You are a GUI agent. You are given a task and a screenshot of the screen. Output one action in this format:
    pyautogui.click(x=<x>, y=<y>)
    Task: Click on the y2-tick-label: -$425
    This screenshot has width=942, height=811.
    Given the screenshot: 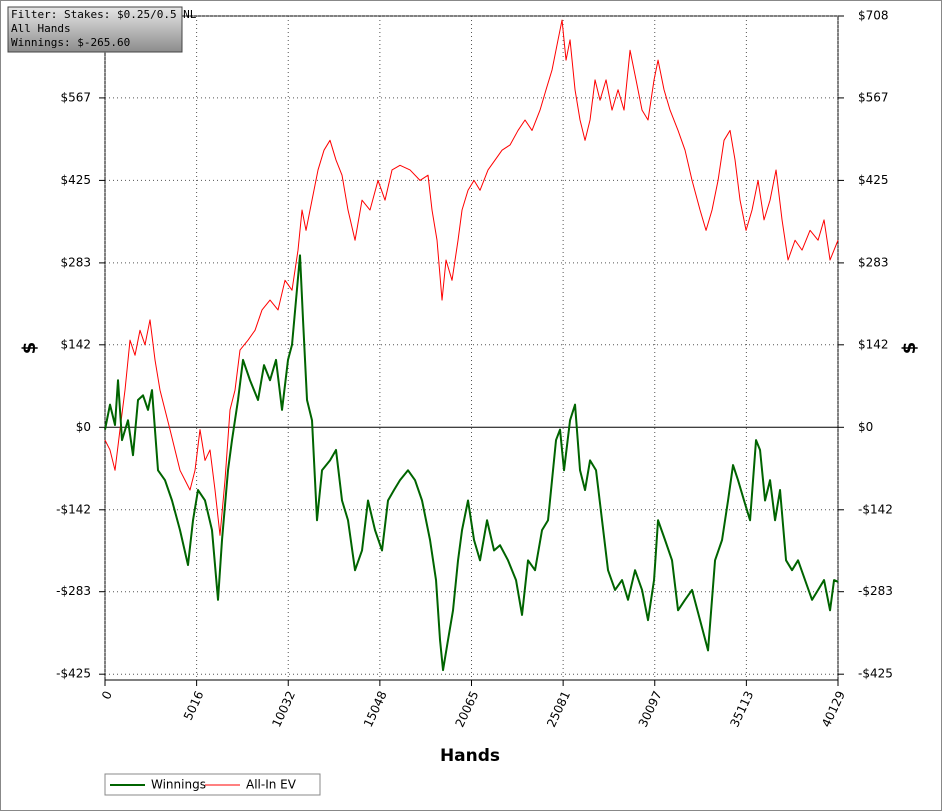 What is the action you would take?
    pyautogui.click(x=875, y=674)
    